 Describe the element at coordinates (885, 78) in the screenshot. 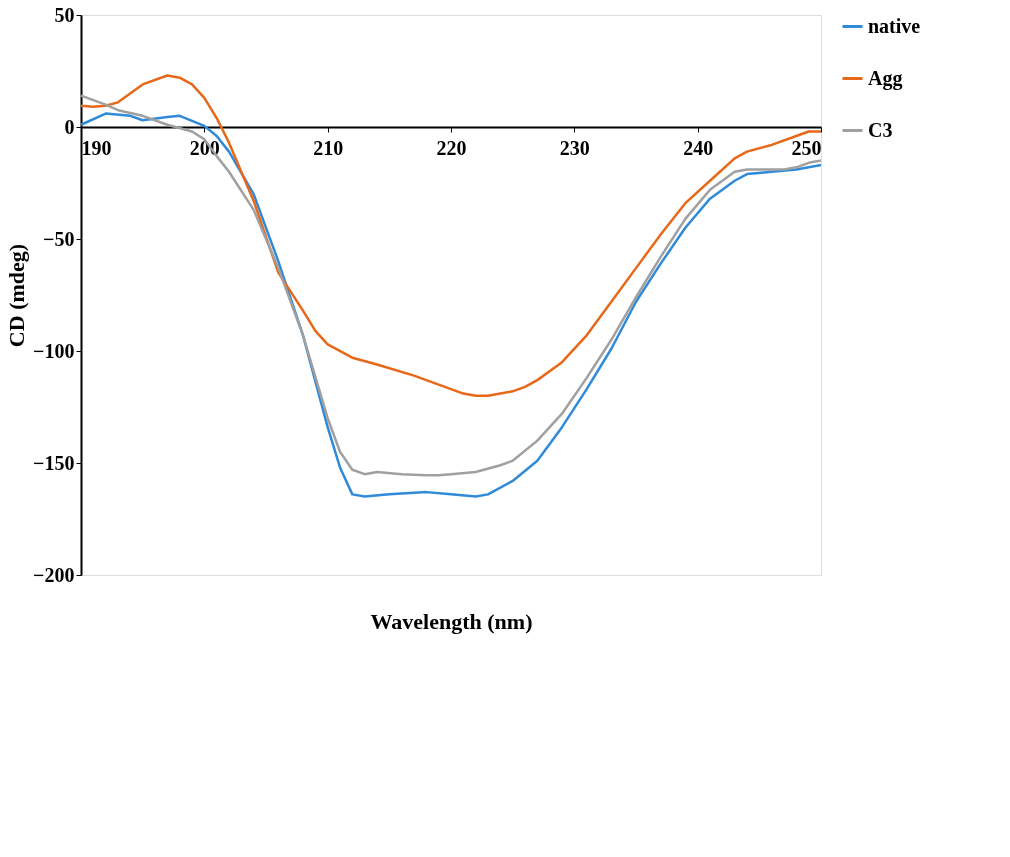

I see `legend-label: Agg` at that location.